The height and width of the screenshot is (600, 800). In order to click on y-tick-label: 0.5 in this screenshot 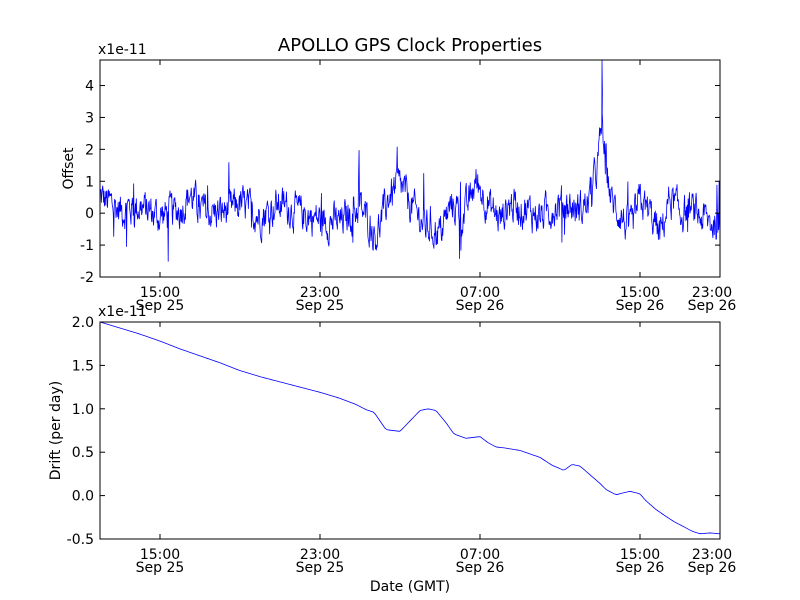, I will do `click(83, 453)`.